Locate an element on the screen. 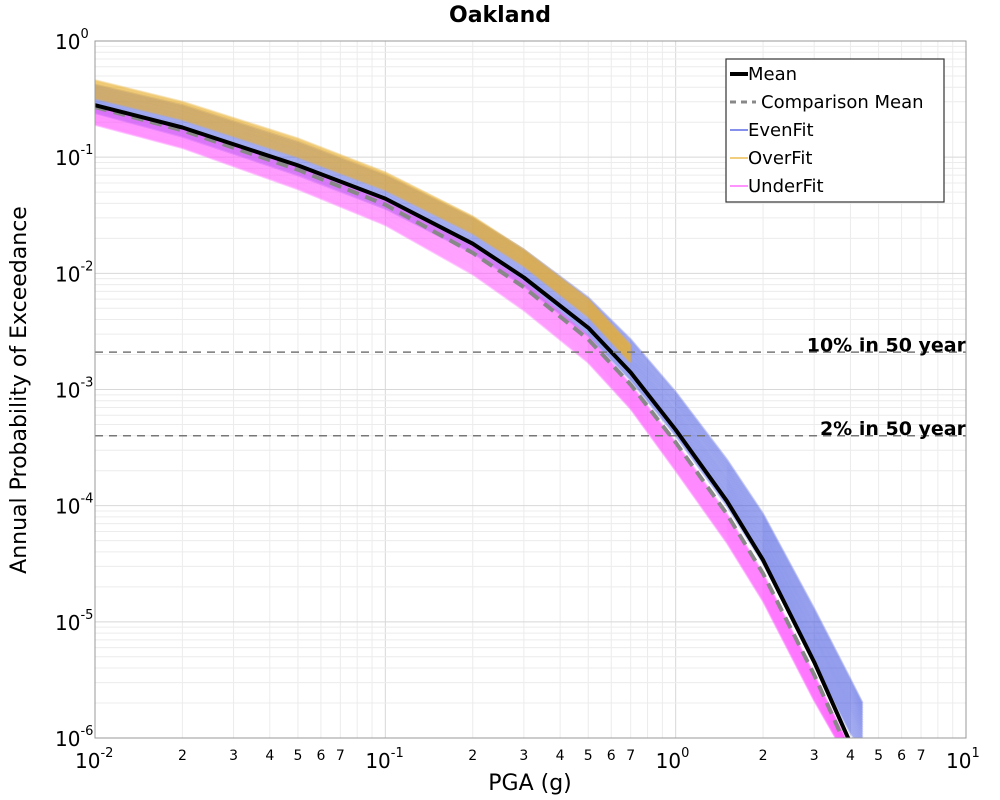  y-tick-label: 10⁻² is located at coordinates (74, 272).